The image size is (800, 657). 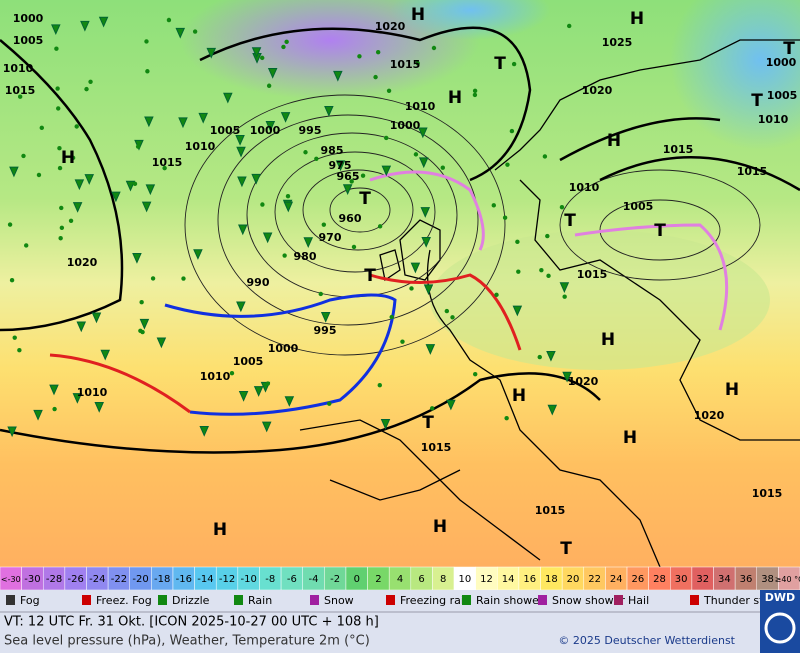 What do you see at coordinates (339, 600) in the screenshot?
I see `legend-label: Snow` at bounding box center [339, 600].